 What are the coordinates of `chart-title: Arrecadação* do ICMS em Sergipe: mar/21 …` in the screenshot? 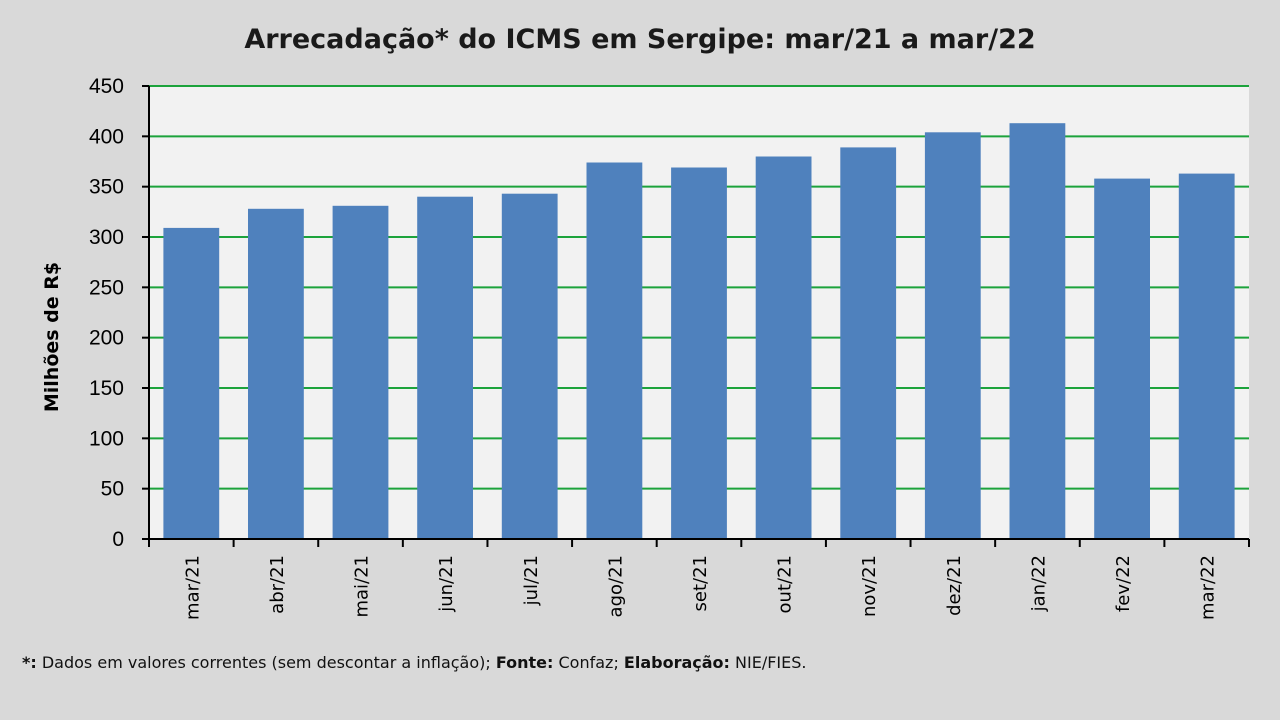 It's located at (639, 39).